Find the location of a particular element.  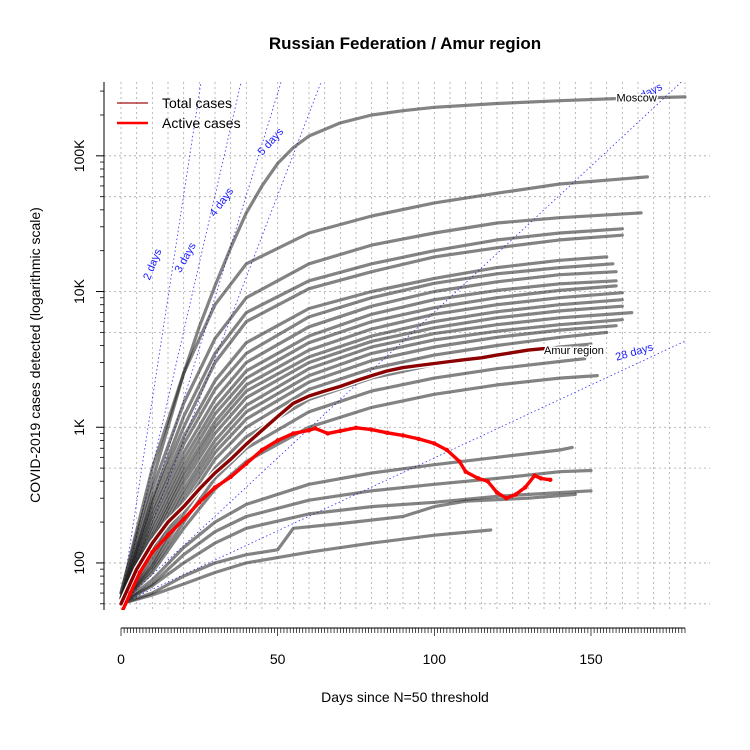

y-tick-label: 100 is located at coordinates (79, 563).